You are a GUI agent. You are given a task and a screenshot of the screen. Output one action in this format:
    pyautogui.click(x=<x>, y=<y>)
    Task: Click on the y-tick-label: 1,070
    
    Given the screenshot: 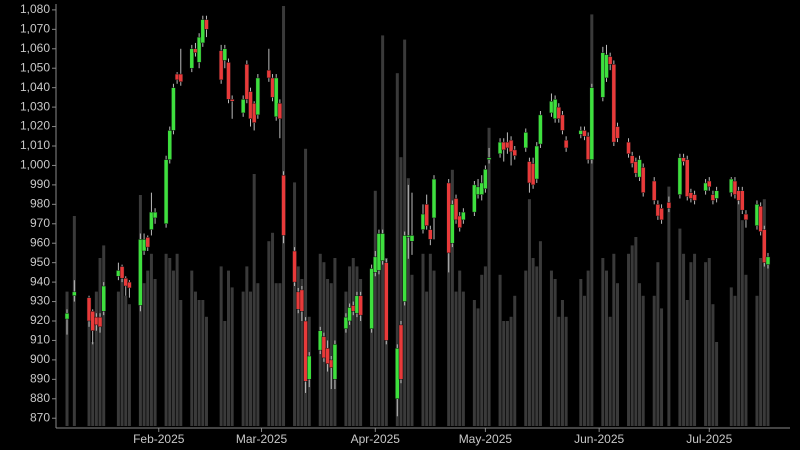 What is the action you would take?
    pyautogui.click(x=35, y=29)
    